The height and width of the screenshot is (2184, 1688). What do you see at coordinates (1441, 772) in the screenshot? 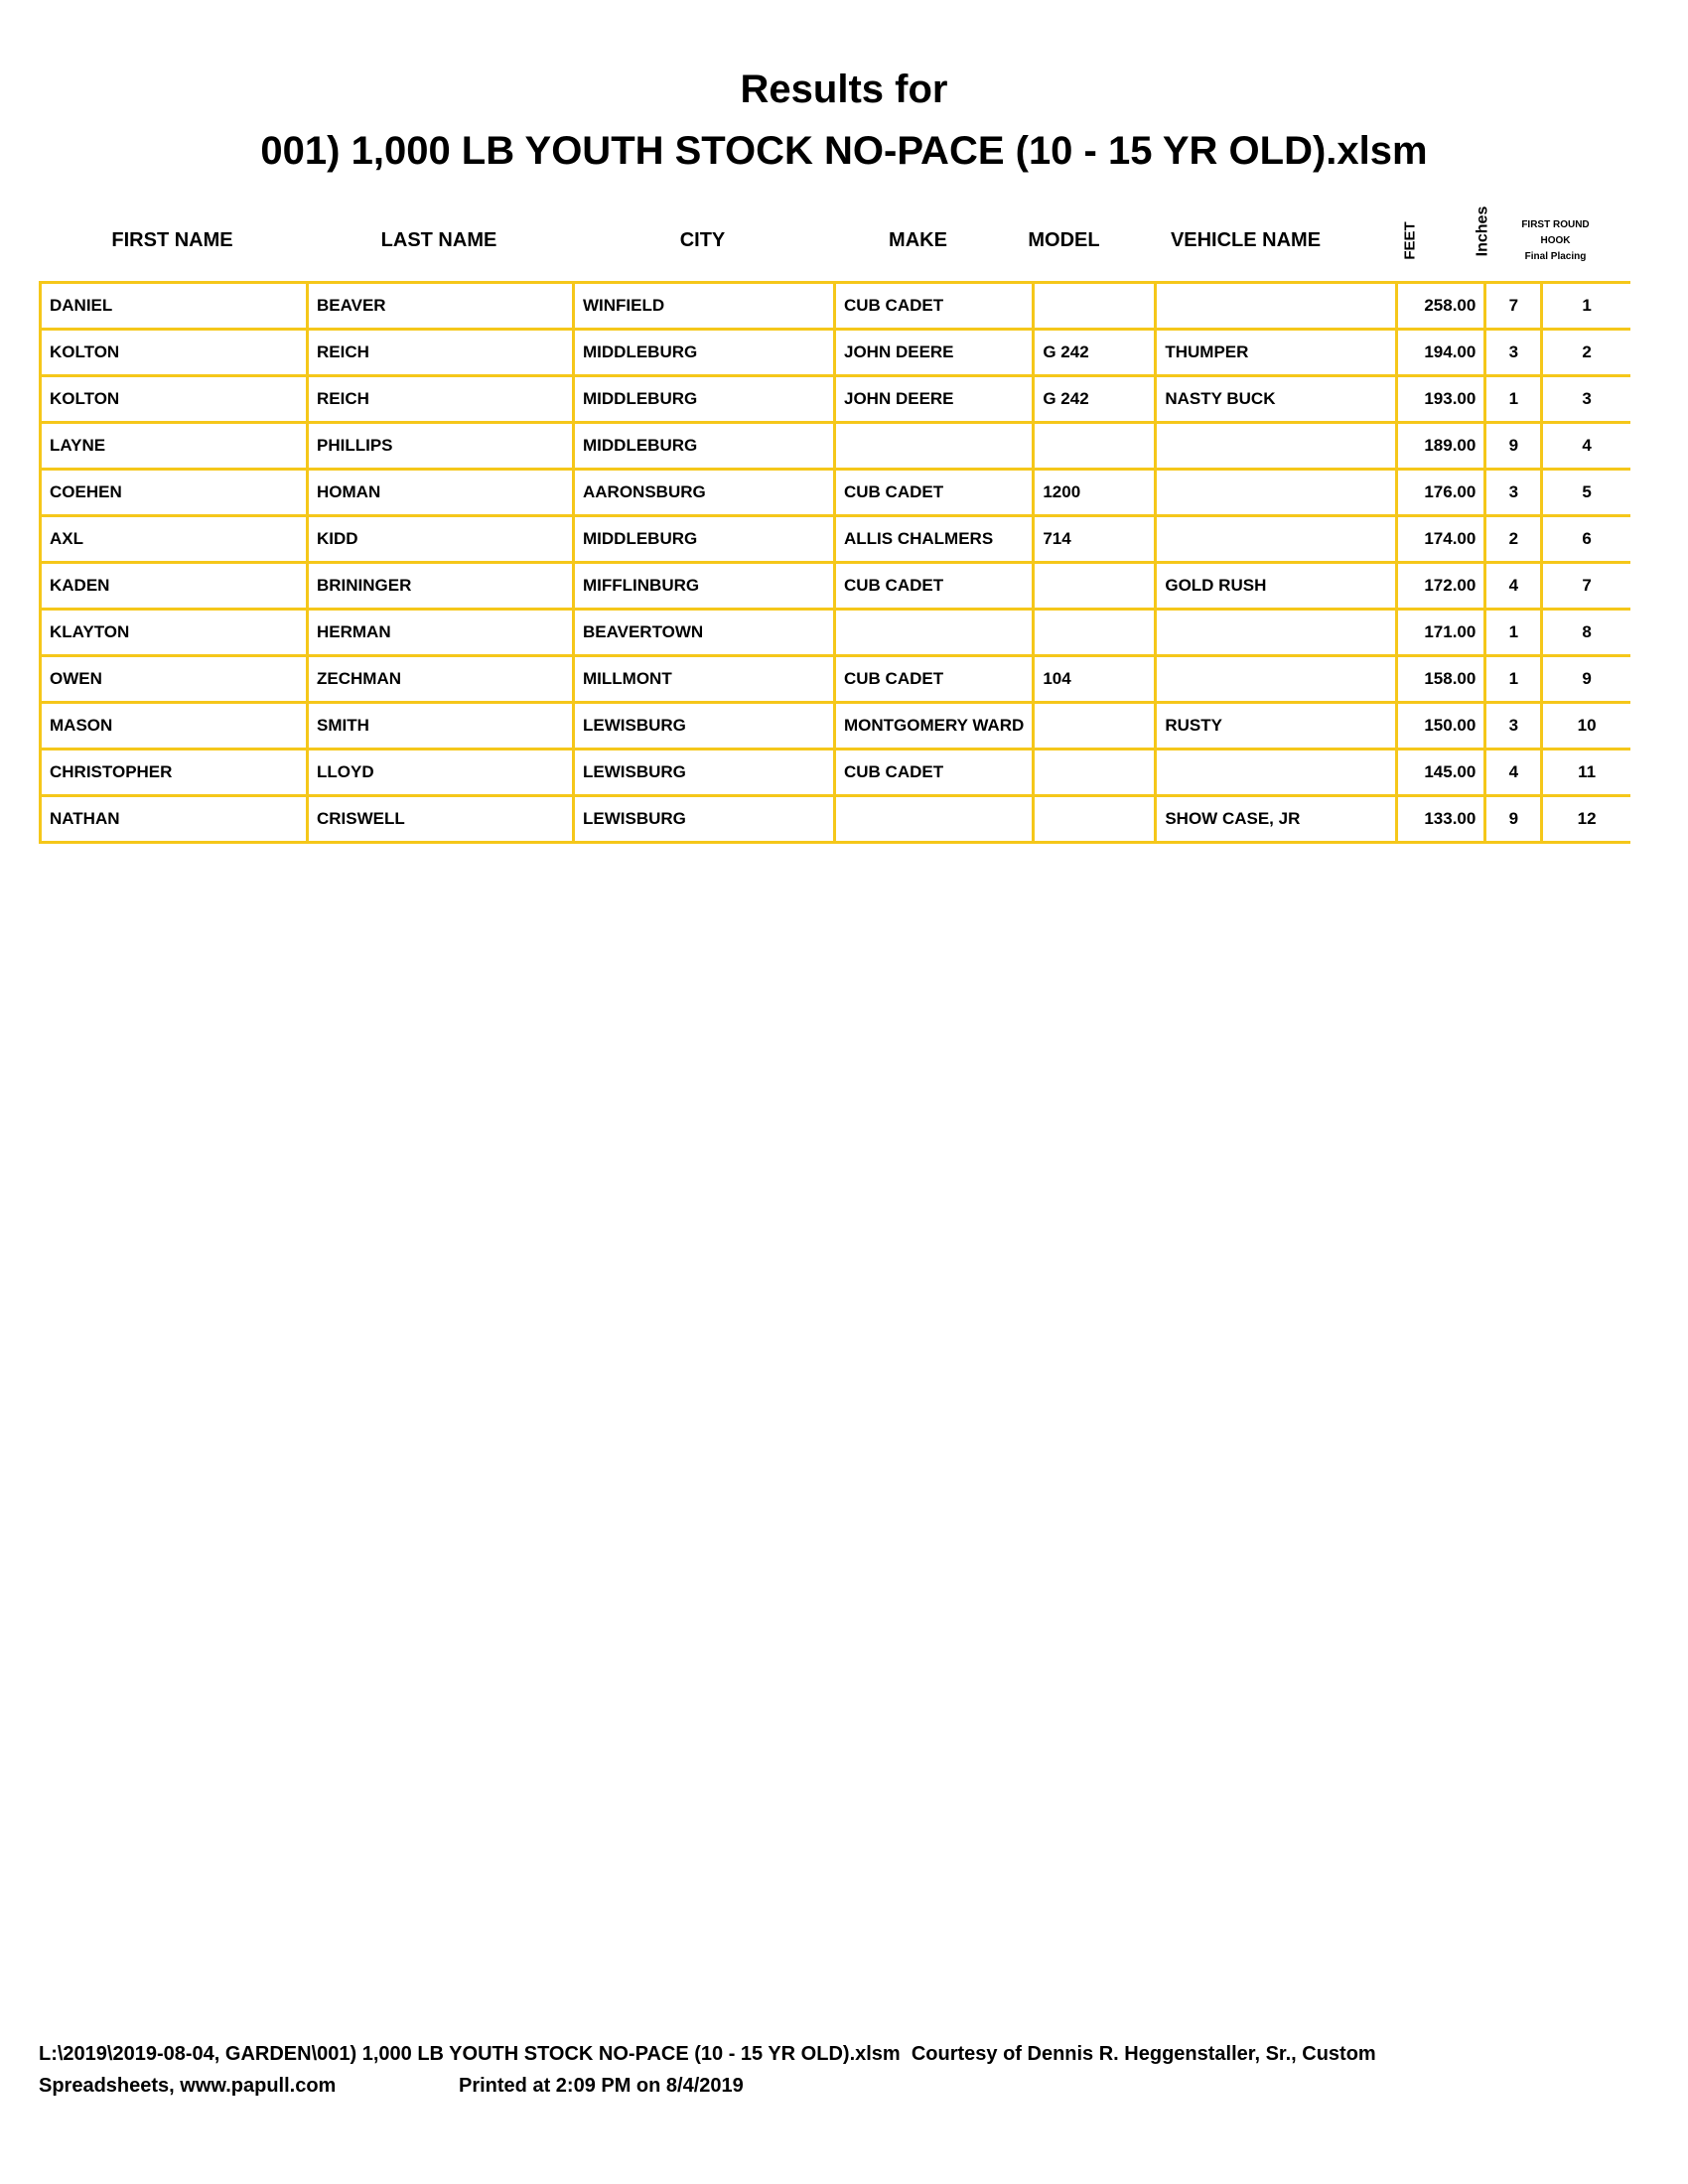
I see `cell-feet: 145.00` at bounding box center [1441, 772].